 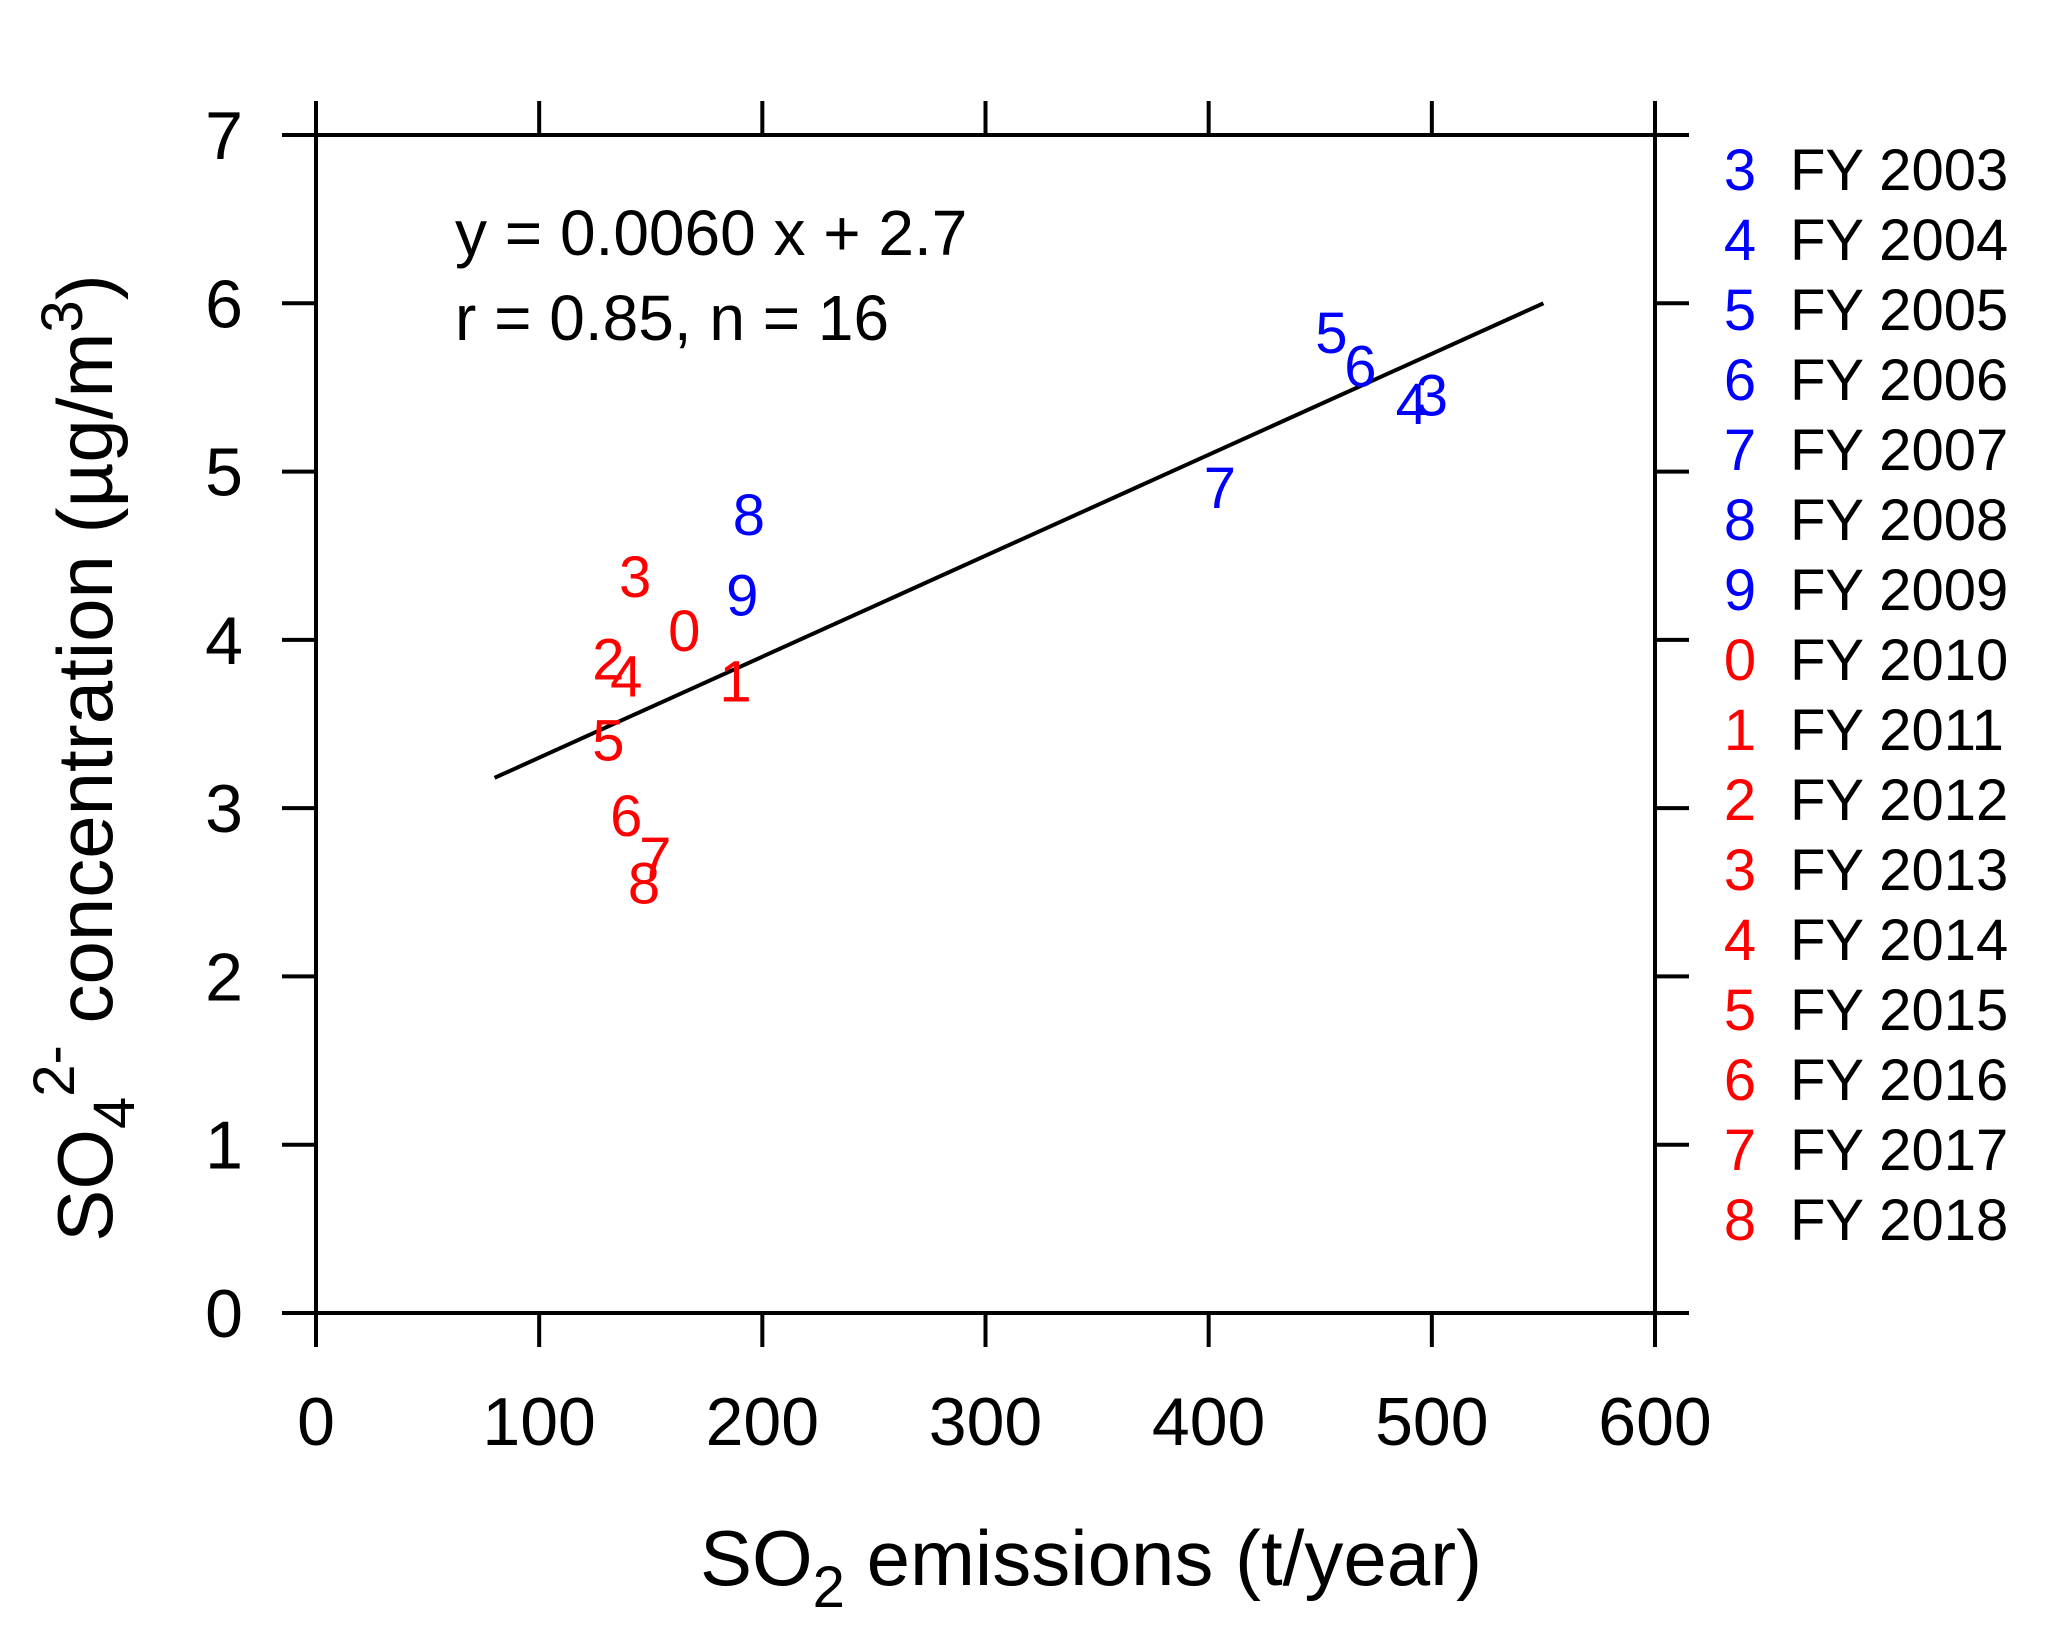 What do you see at coordinates (711, 275) in the screenshot?
I see `regression-annotation: y = 0.0060 x + 2.7 r = 0.85, n = 16` at bounding box center [711, 275].